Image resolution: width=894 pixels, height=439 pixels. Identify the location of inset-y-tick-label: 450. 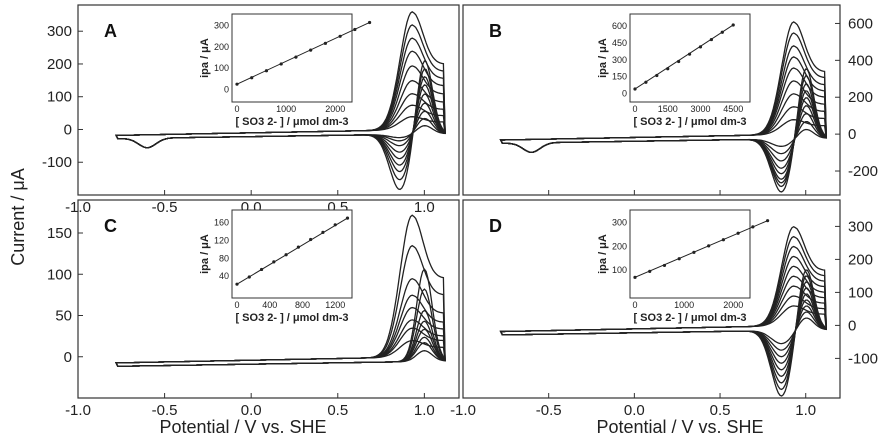
(619, 43).